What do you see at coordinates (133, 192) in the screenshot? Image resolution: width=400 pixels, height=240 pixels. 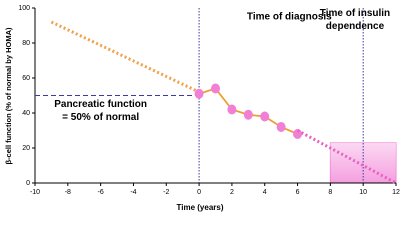 I see `x-tick-label: -4` at bounding box center [133, 192].